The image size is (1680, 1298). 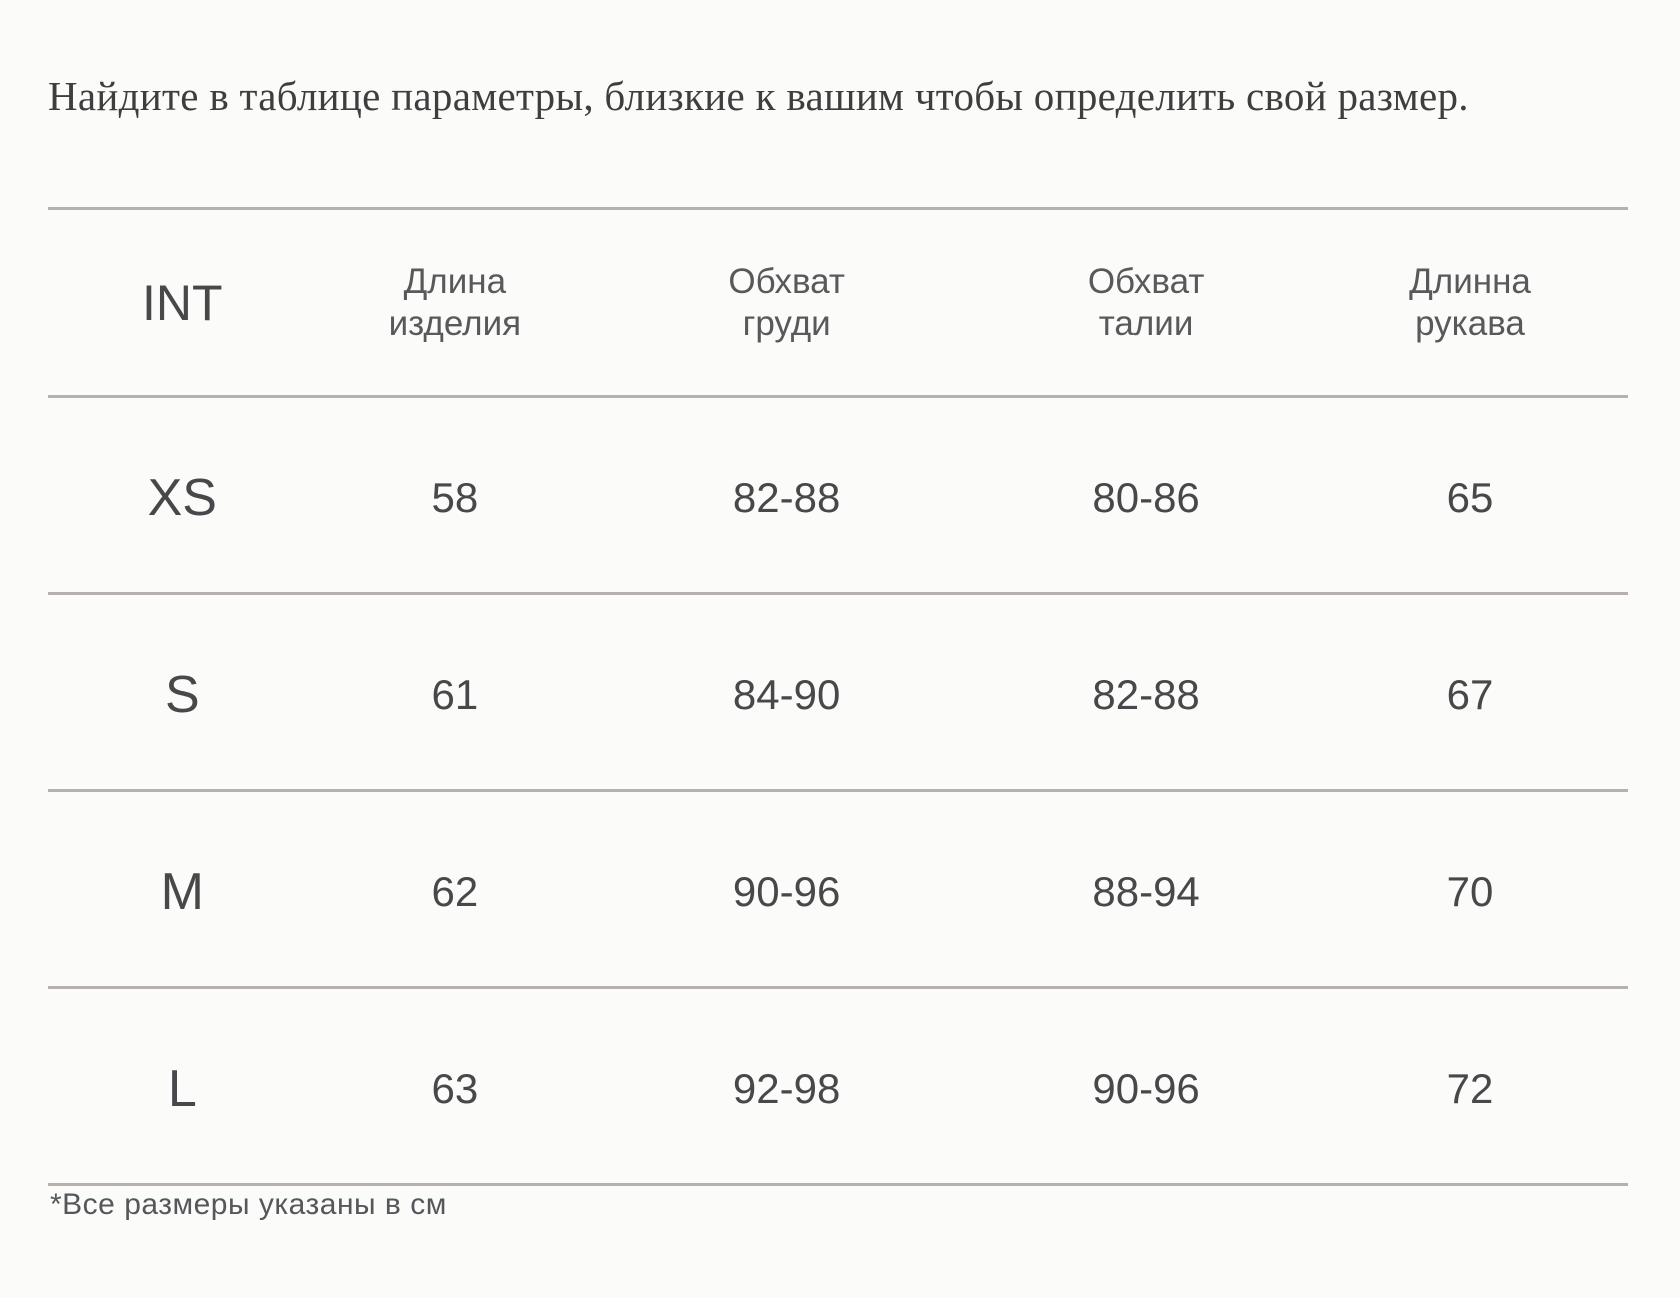 I want to click on cell-xs-item-length: 58, so click(x=455, y=497).